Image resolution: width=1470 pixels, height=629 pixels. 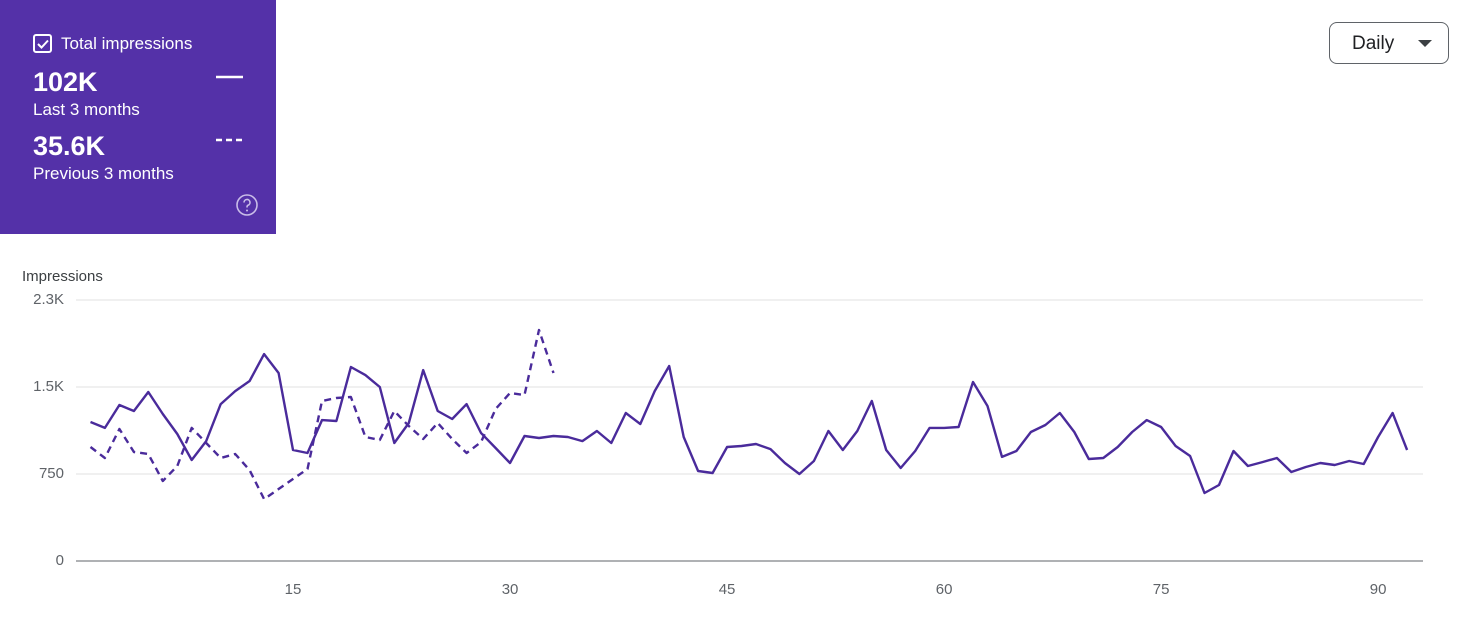 I want to click on legend-dashed, so click(x=229, y=140).